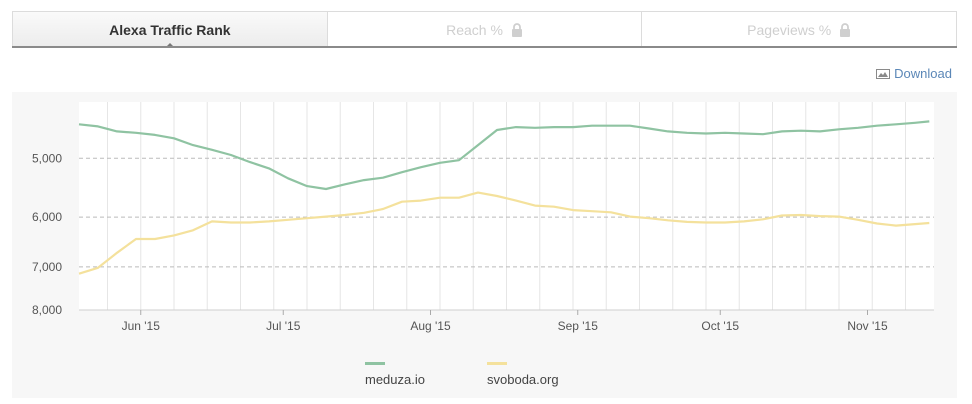  What do you see at coordinates (430, 326) in the screenshot?
I see `x-tick-label: Aug '15` at bounding box center [430, 326].